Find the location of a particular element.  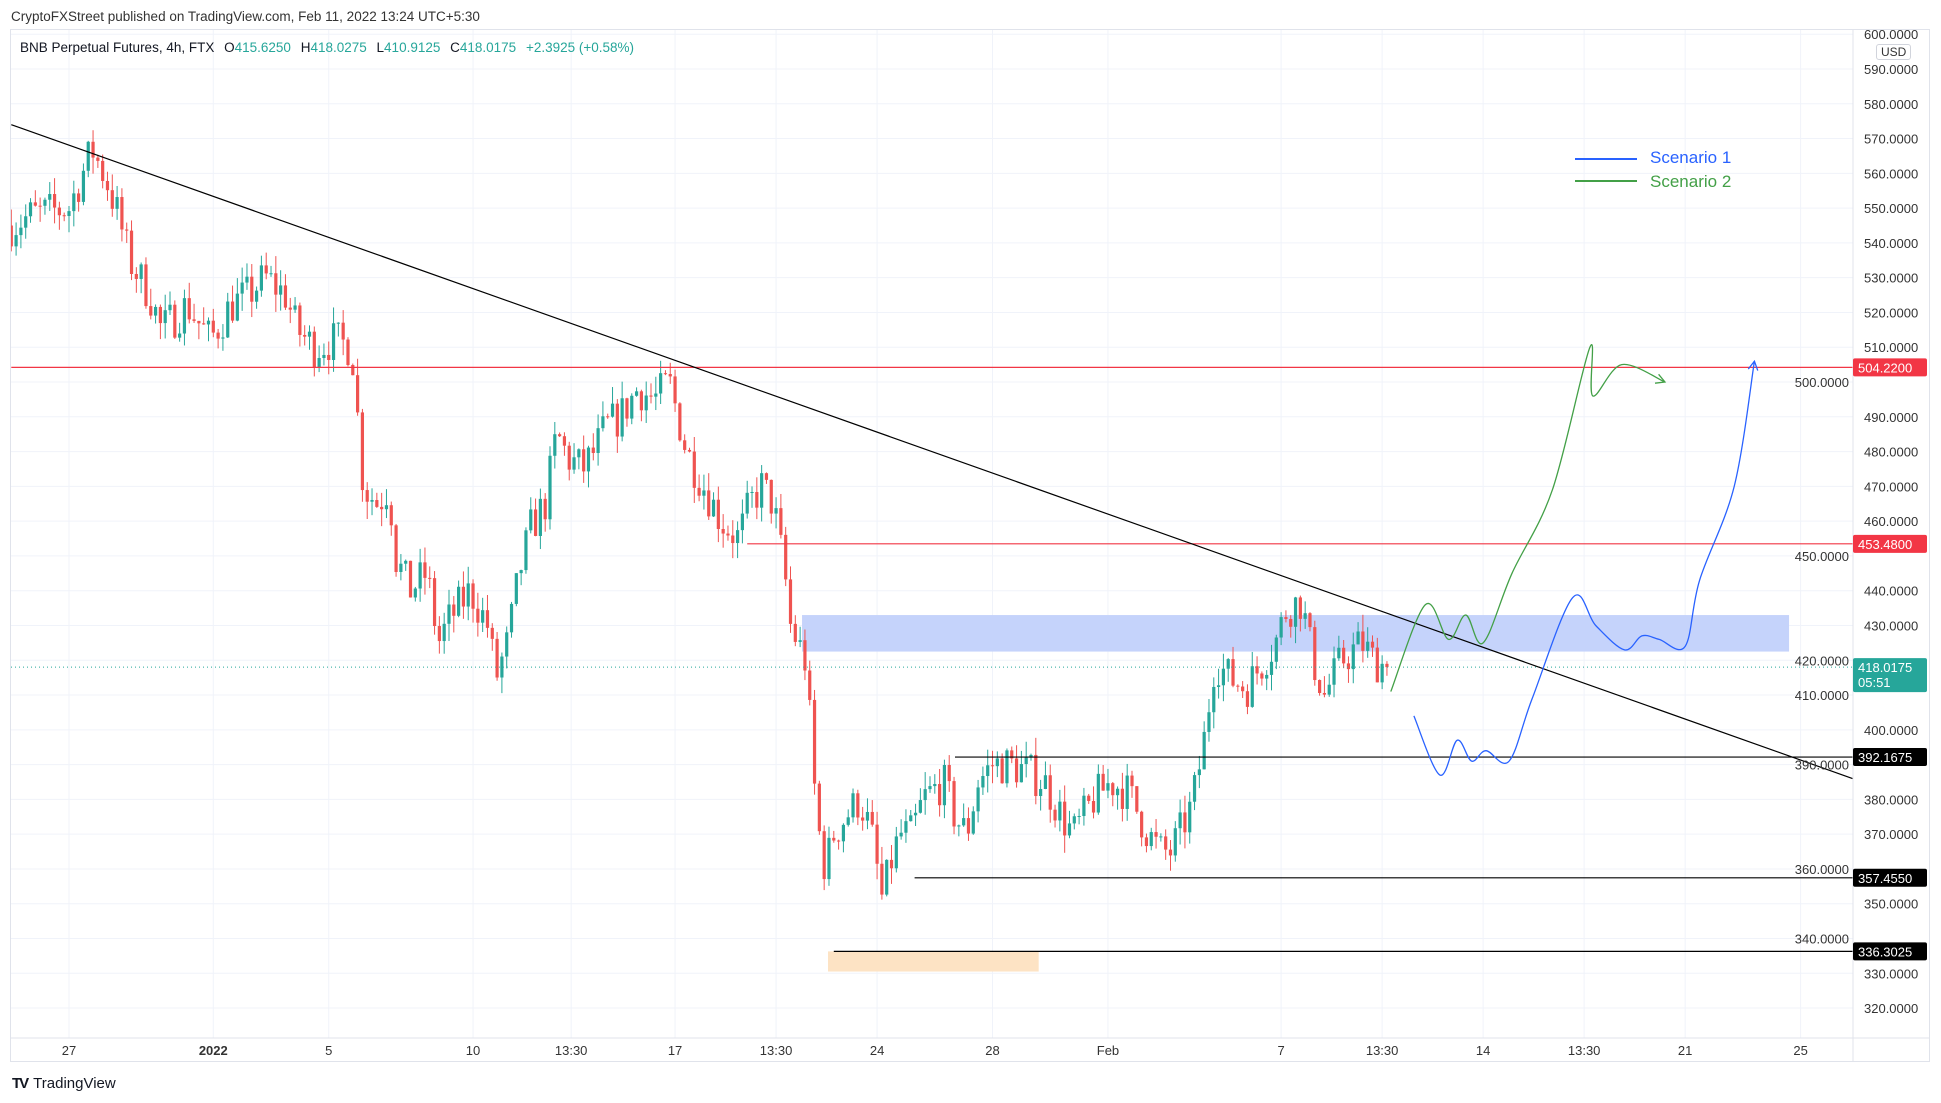

time-tick-label: 27 is located at coordinates (69, 1050).